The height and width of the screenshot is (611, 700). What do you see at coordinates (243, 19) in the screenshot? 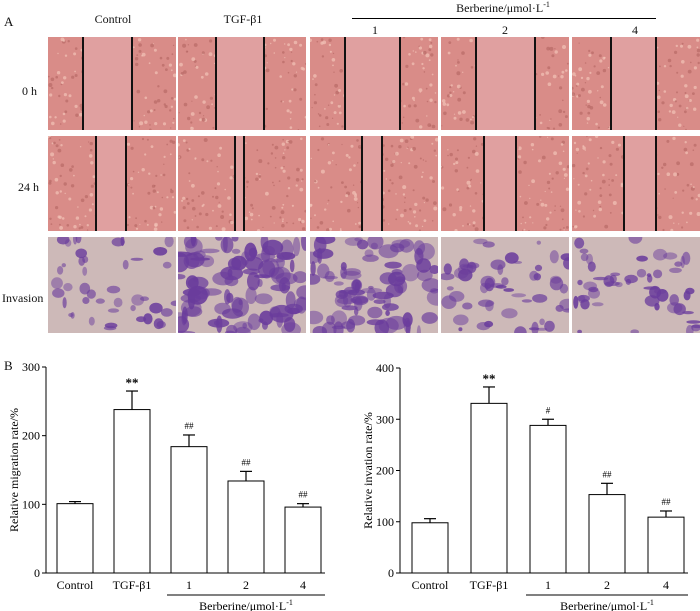
I see `column-header-tgf: TGF-β1` at bounding box center [243, 19].